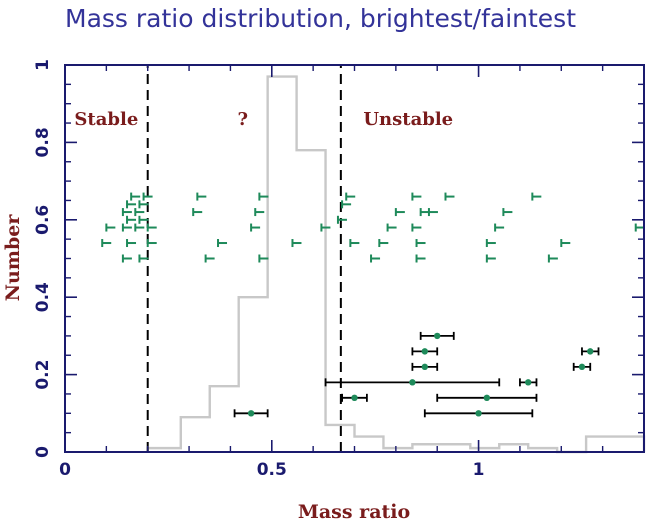 This screenshot has height=525, width=660. I want to click on lower-limit-markers, so click(373, 227).